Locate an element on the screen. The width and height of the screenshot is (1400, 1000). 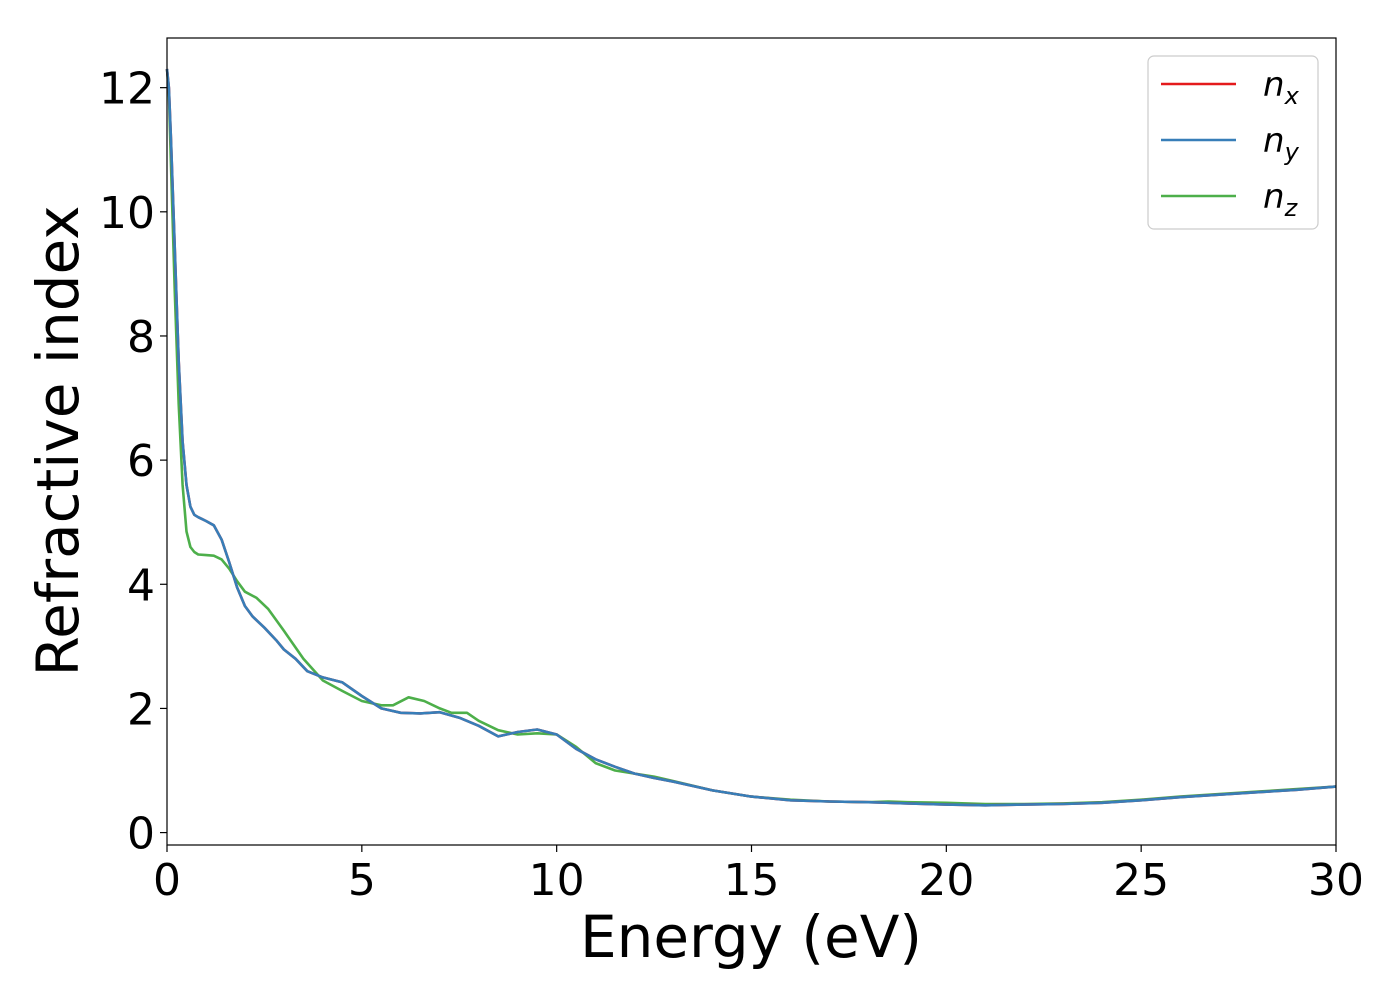
x-axis-title: Energy (eV) is located at coordinates (751, 937).